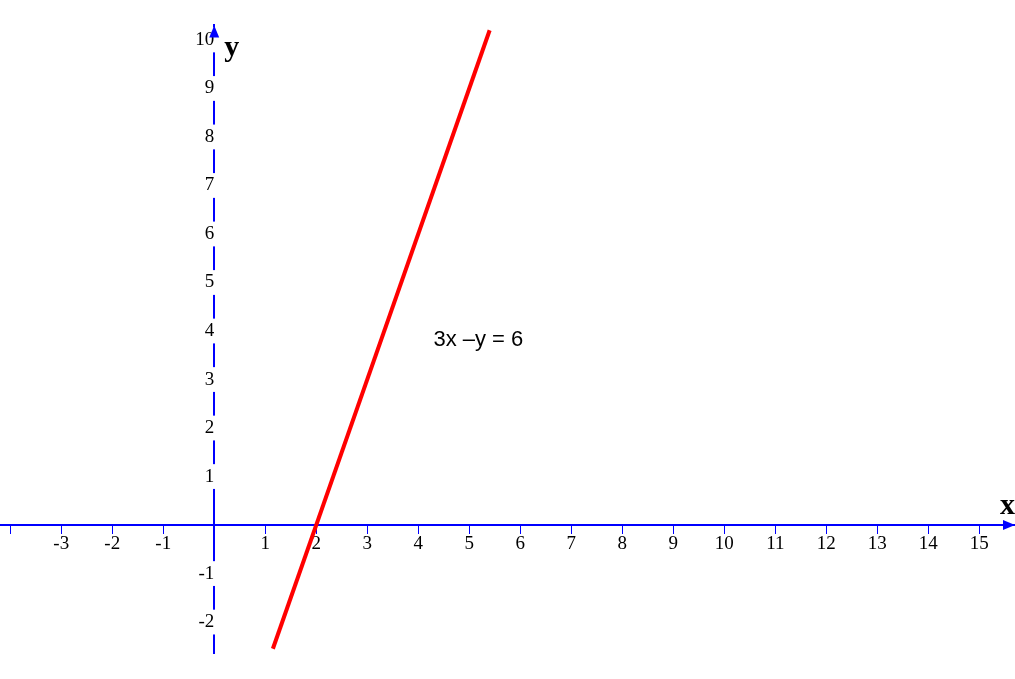  What do you see at coordinates (622, 543) in the screenshot?
I see `x-tick-label: 8` at bounding box center [622, 543].